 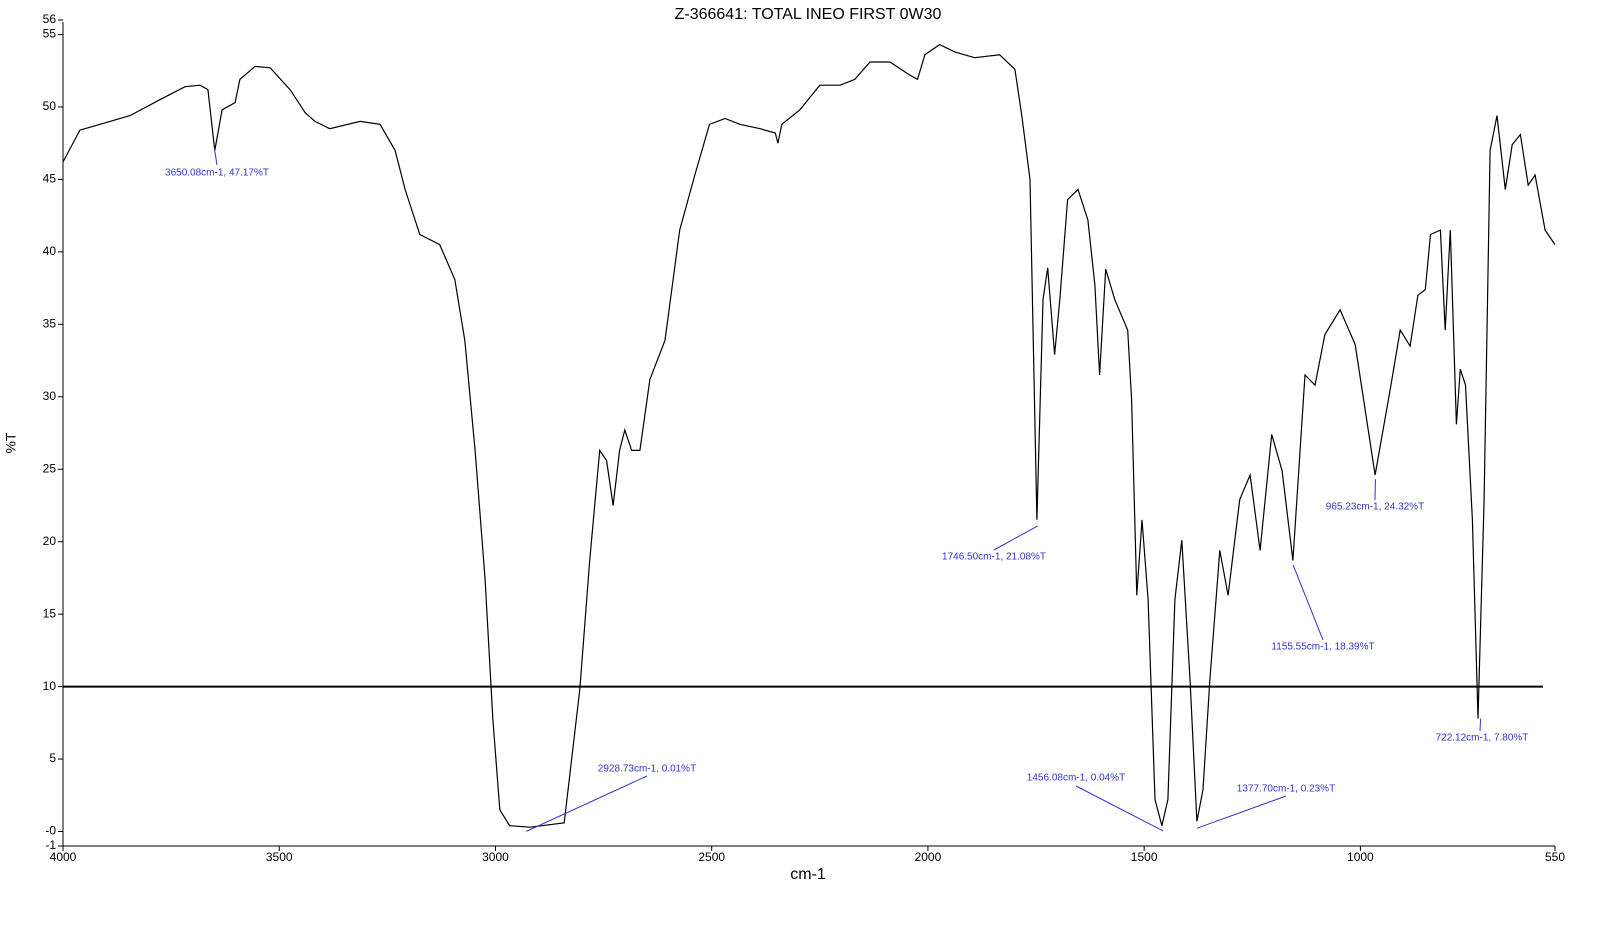 What do you see at coordinates (711, 857) in the screenshot?
I see `x-tick-label: 2500` at bounding box center [711, 857].